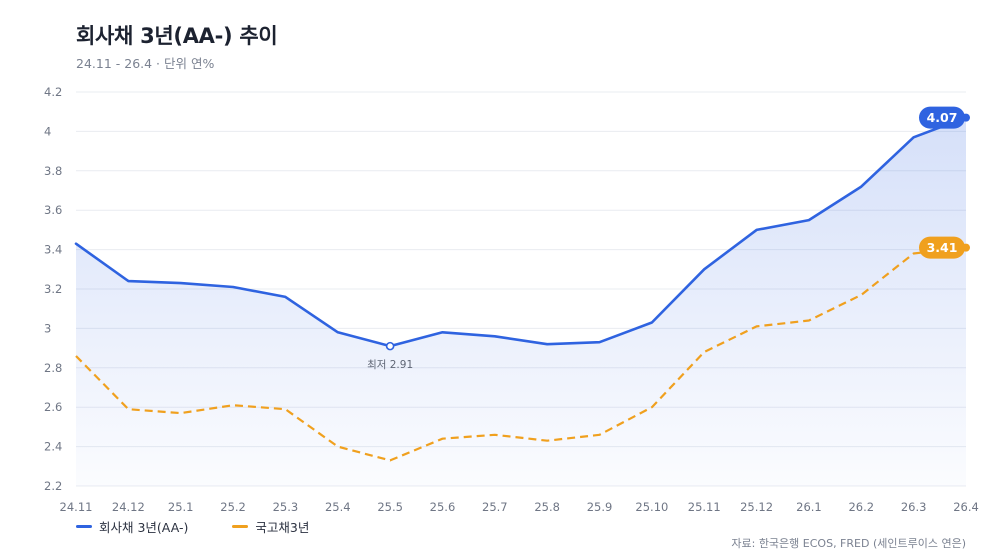 This screenshot has width=1000, height=560. What do you see at coordinates (338, 507) in the screenshot?
I see `x-tick-label: 25.4` at bounding box center [338, 507].